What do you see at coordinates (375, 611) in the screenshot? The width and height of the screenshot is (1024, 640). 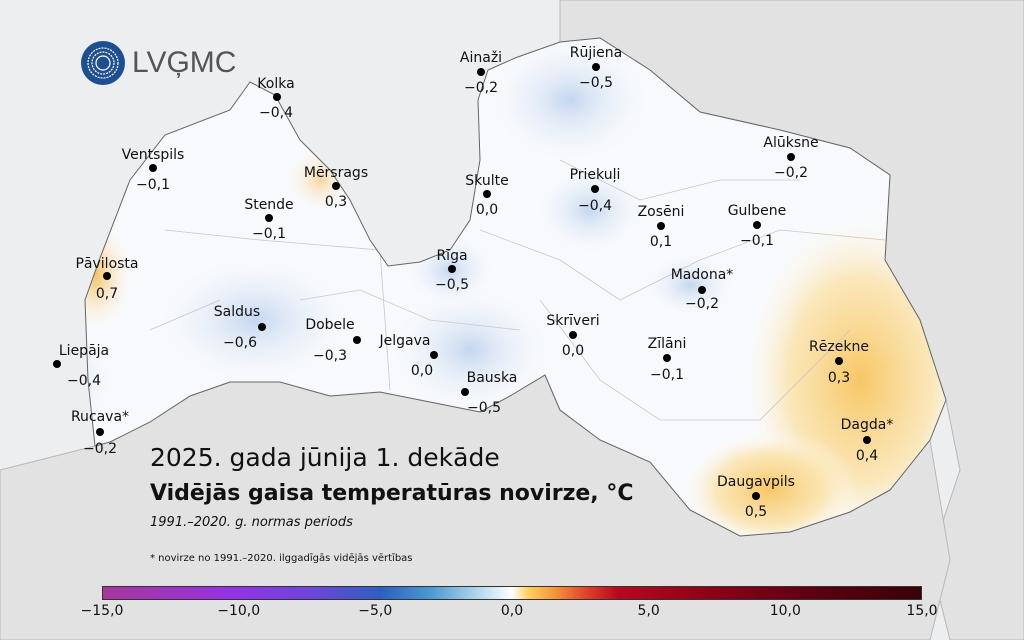 I see `colorbar-tick: −5,0` at bounding box center [375, 611].